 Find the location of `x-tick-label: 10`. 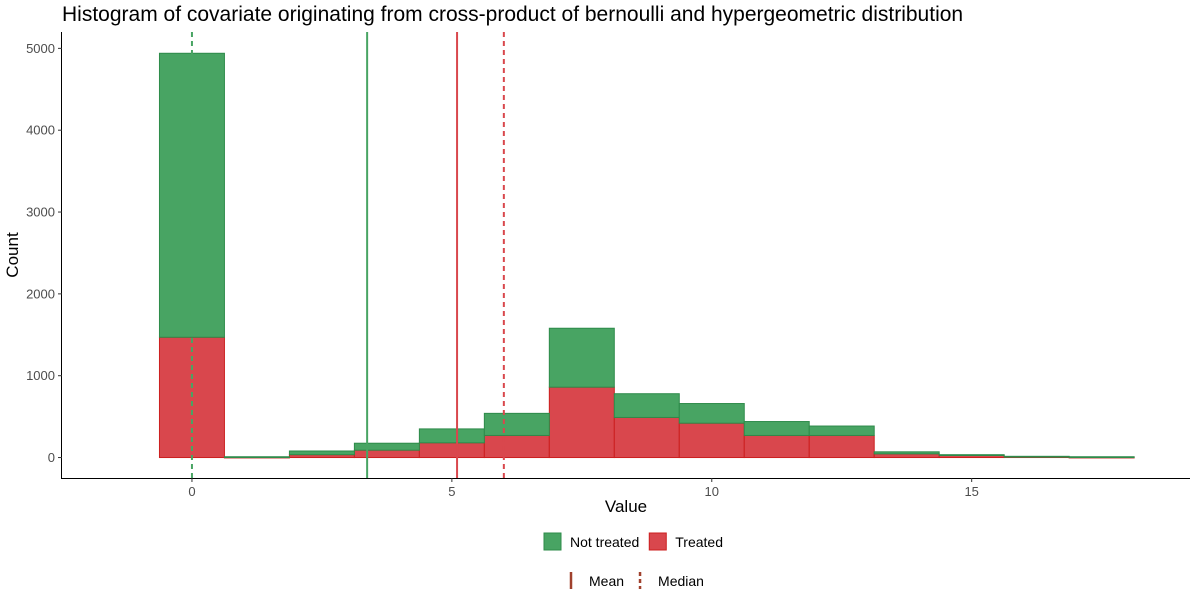

x-tick-label: 10 is located at coordinates (712, 491).